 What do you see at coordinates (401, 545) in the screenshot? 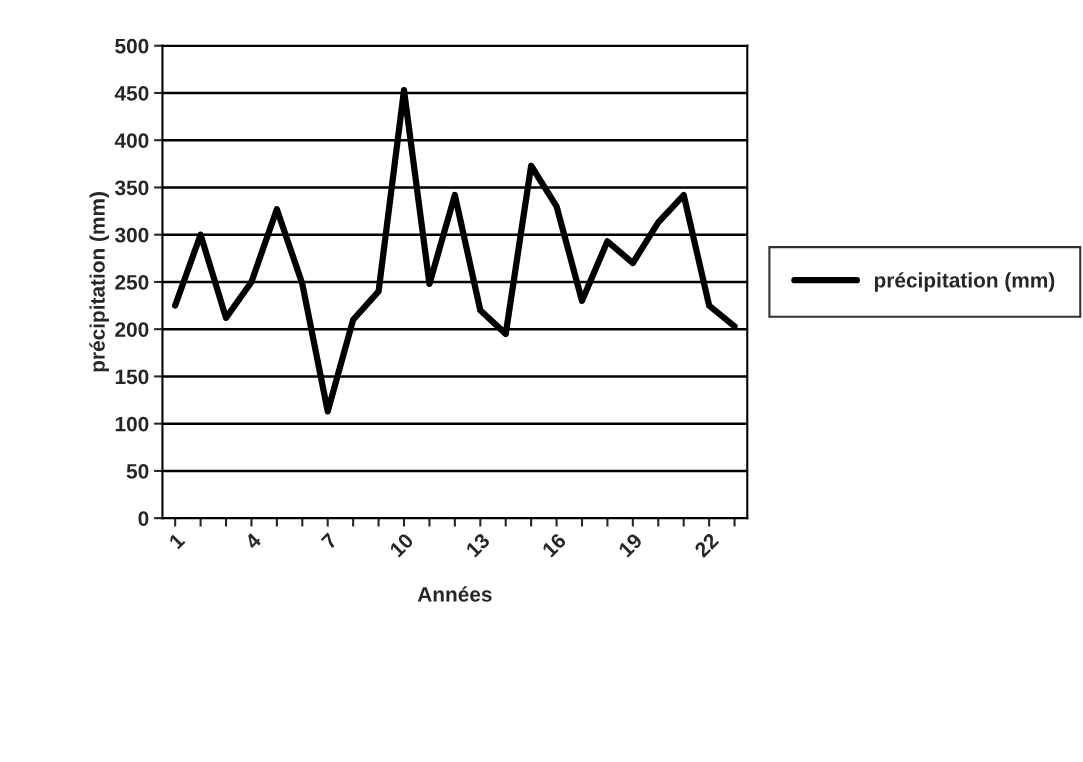
I see `x-tick-label: 10` at bounding box center [401, 545].